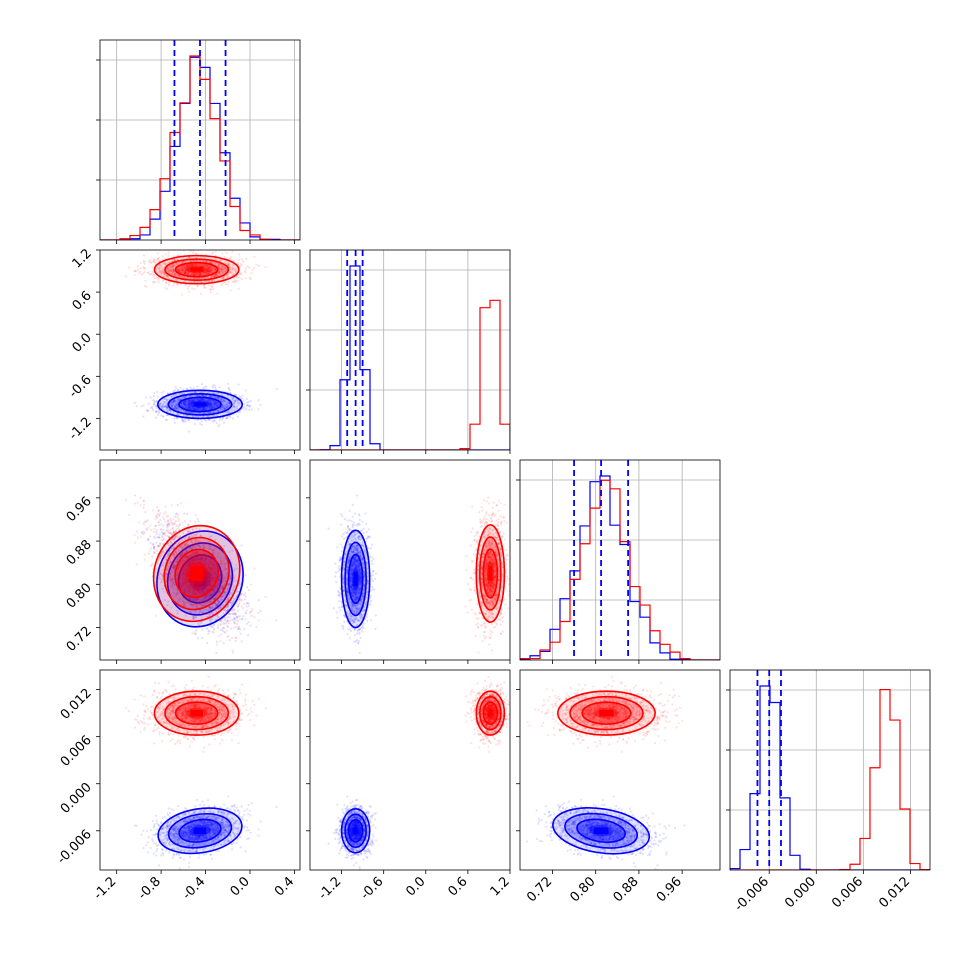 This screenshot has width=970, height=974. I want to click on scatter-series-blue, so click(206, 408).